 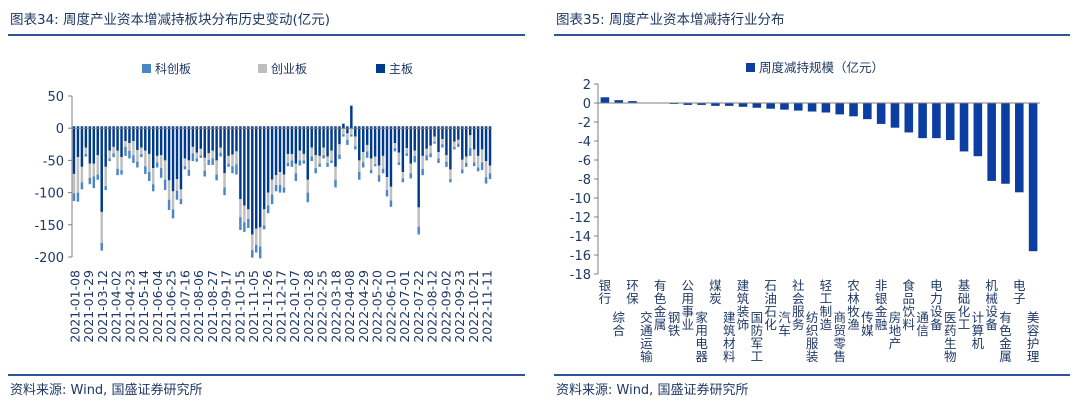 What do you see at coordinates (750, 67) in the screenshot?
I see `legend-swatch` at bounding box center [750, 67].